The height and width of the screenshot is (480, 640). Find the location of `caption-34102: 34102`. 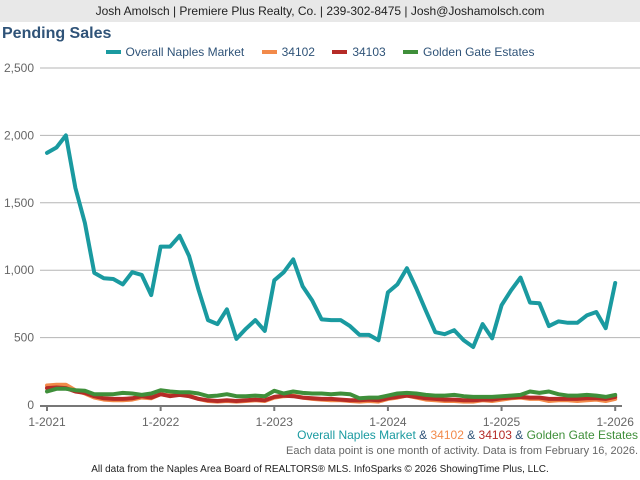

caption-34102: 34102 is located at coordinates (447, 435).